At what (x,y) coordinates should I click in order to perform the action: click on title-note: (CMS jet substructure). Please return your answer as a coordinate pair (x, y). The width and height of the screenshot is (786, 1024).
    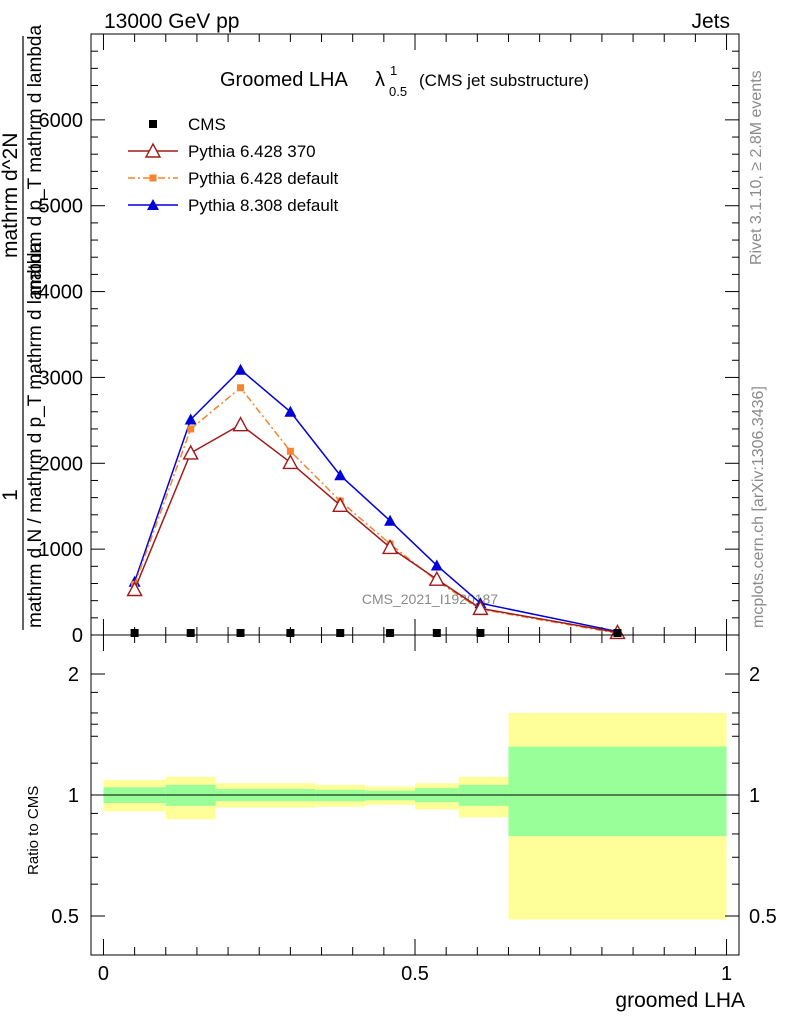
    Looking at the image, I should click on (504, 80).